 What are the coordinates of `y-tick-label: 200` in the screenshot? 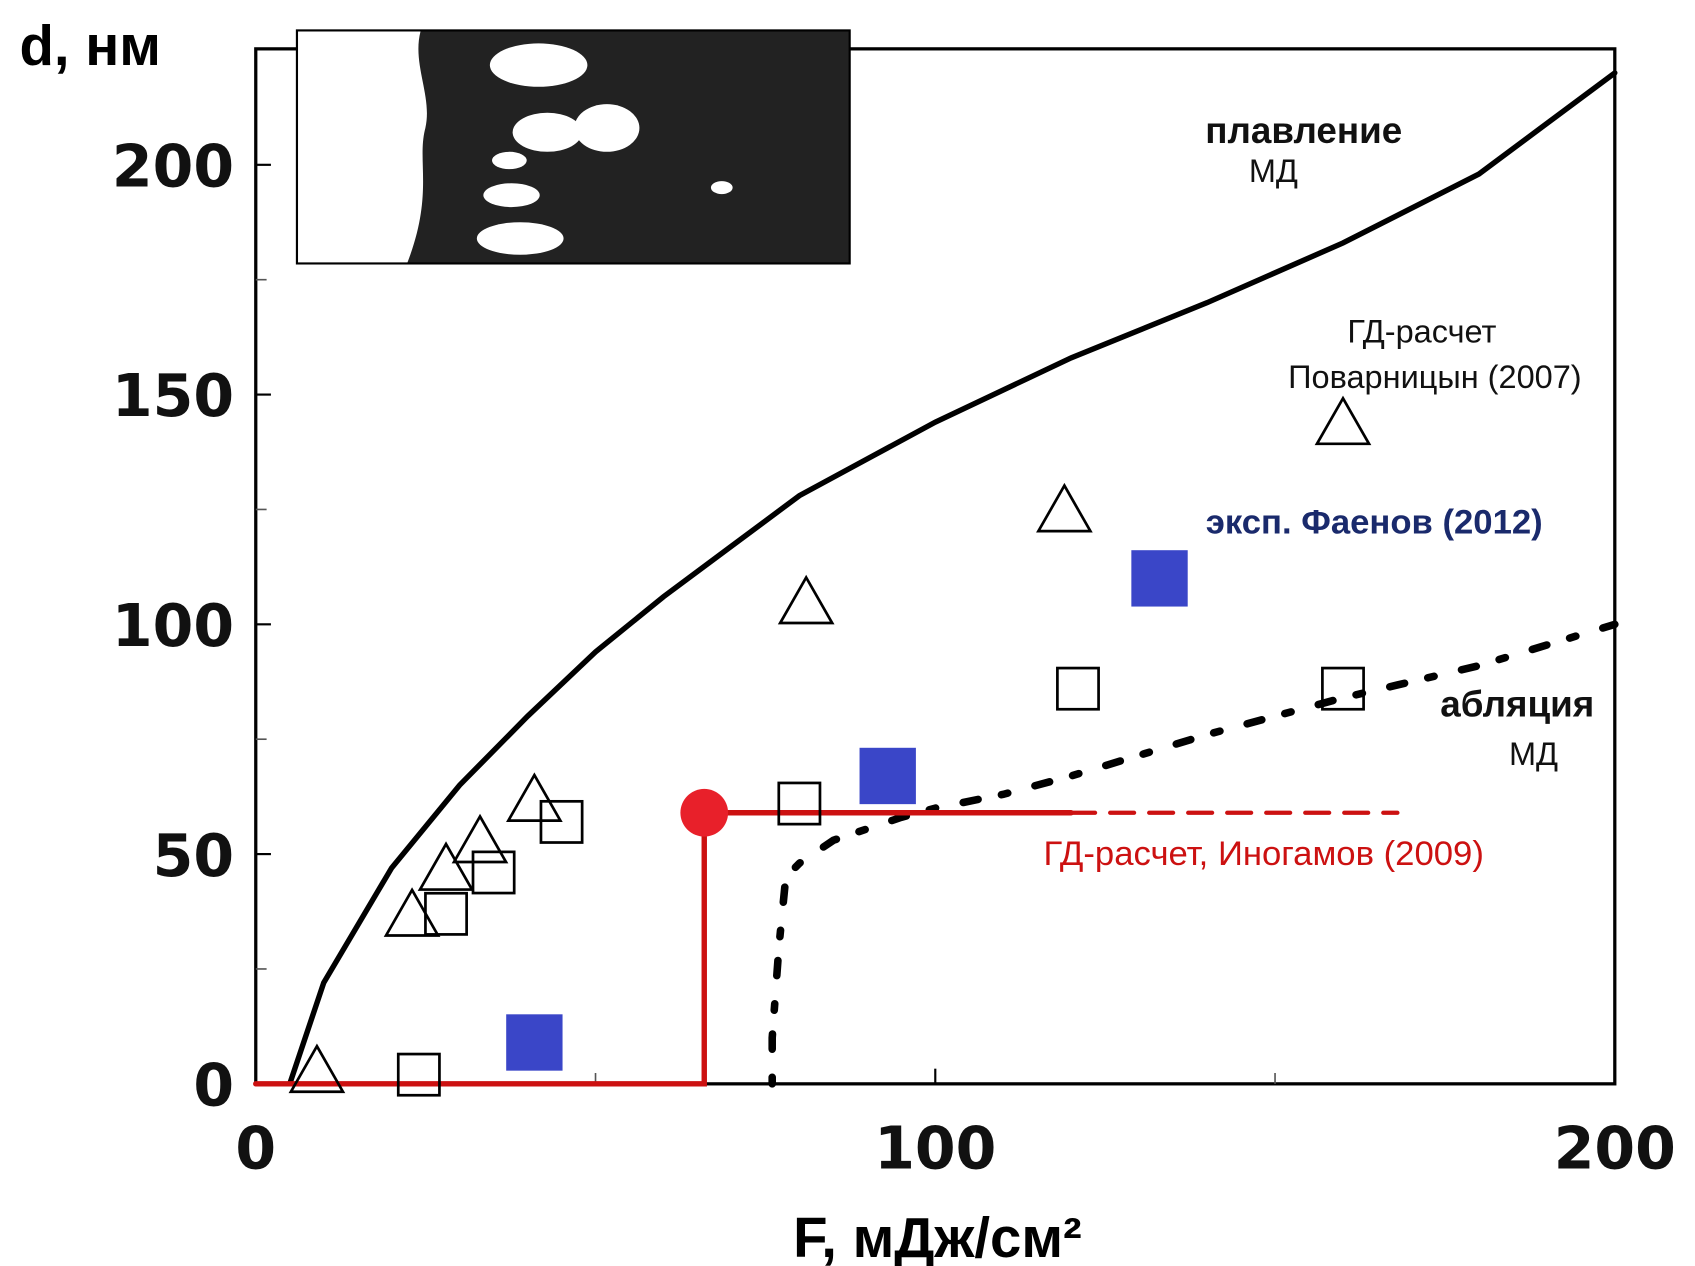 It's located at (173, 166).